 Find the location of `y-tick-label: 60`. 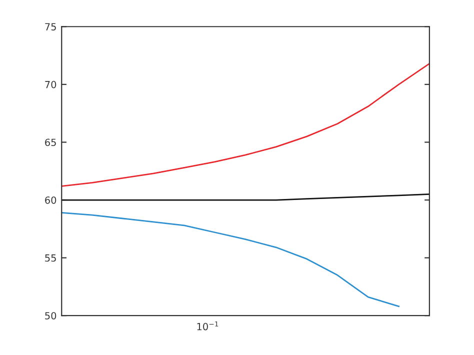

y-tick-label: 60 is located at coordinates (50, 200).